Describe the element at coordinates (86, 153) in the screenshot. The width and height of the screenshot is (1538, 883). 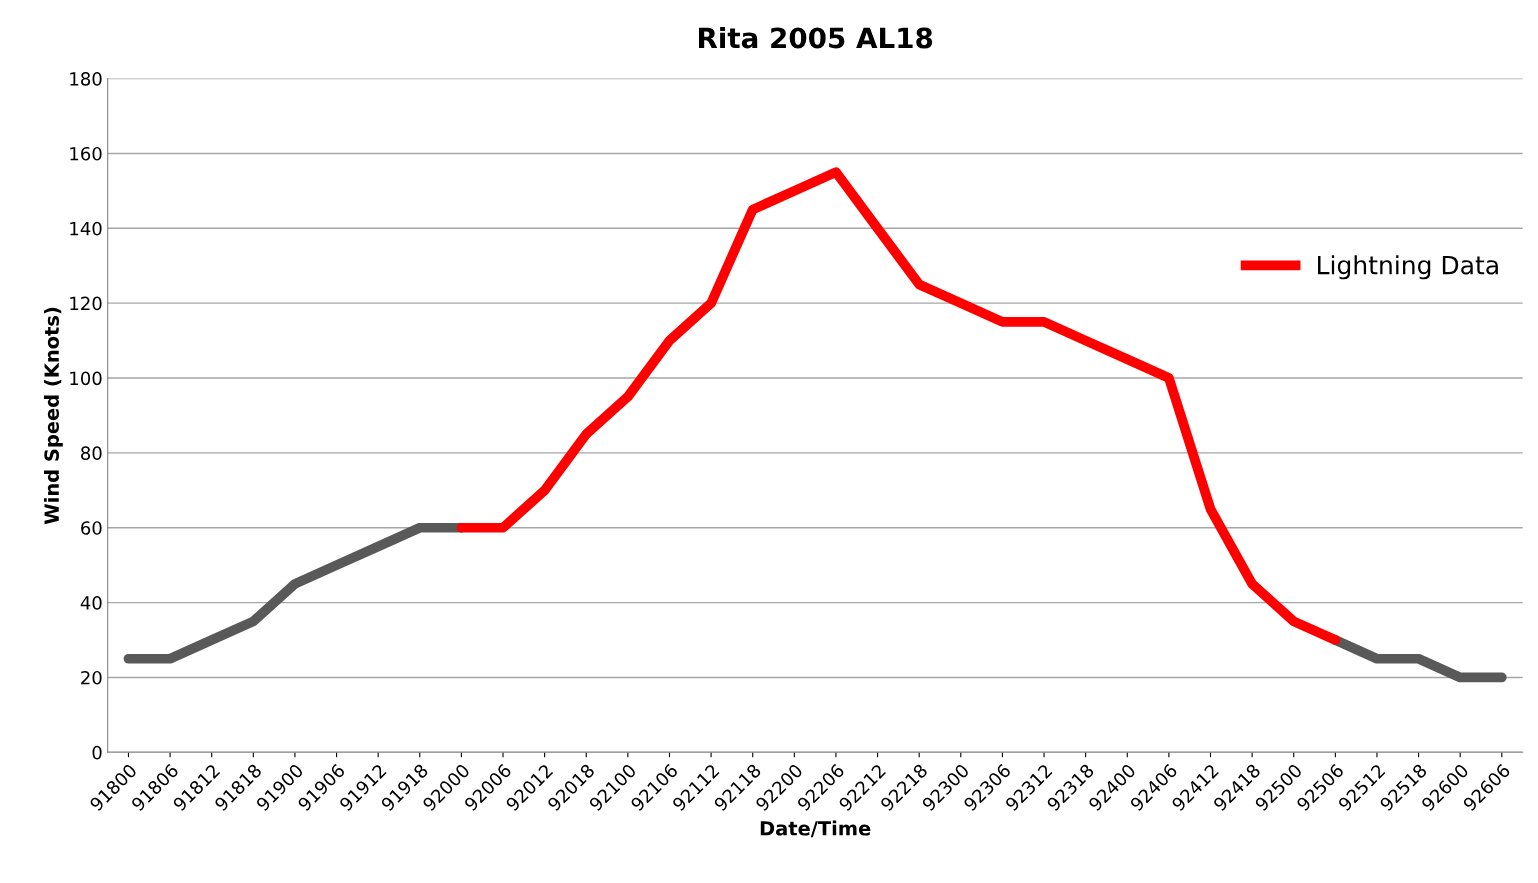
I see `y-tick-label: 160` at that location.